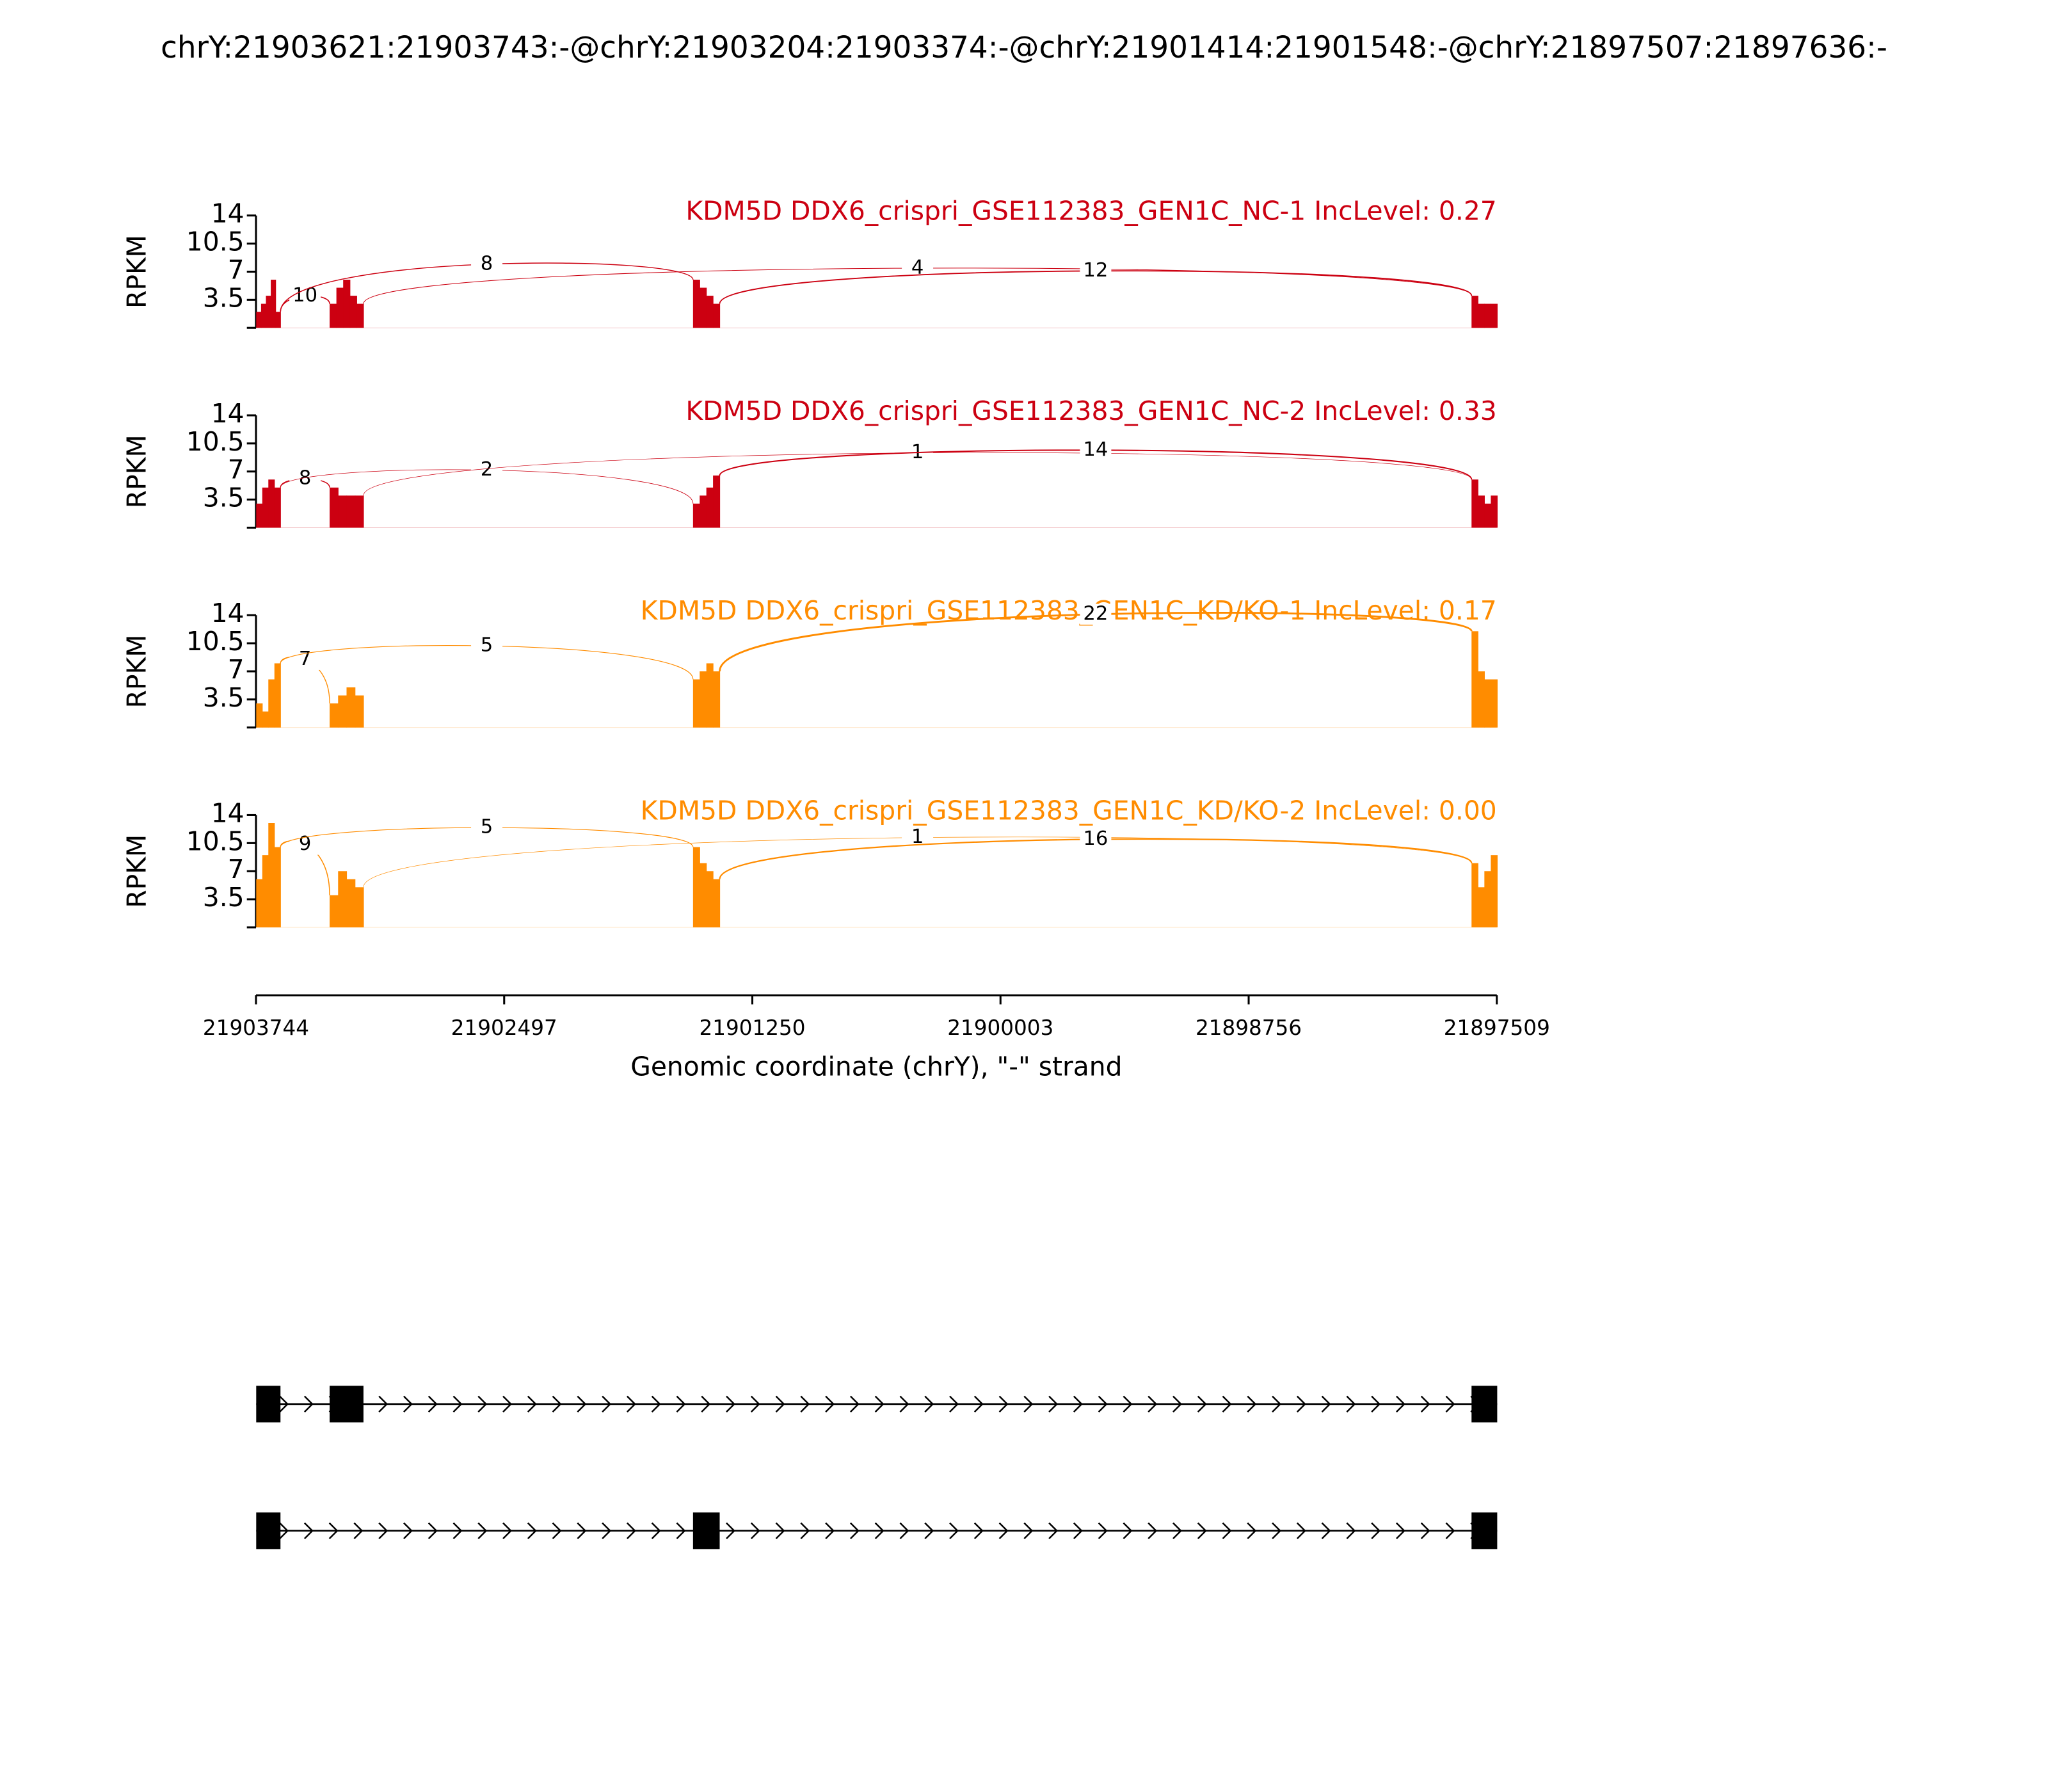  Describe the element at coordinates (1095, 270) in the screenshot. I see `junction-count: 12` at that location.